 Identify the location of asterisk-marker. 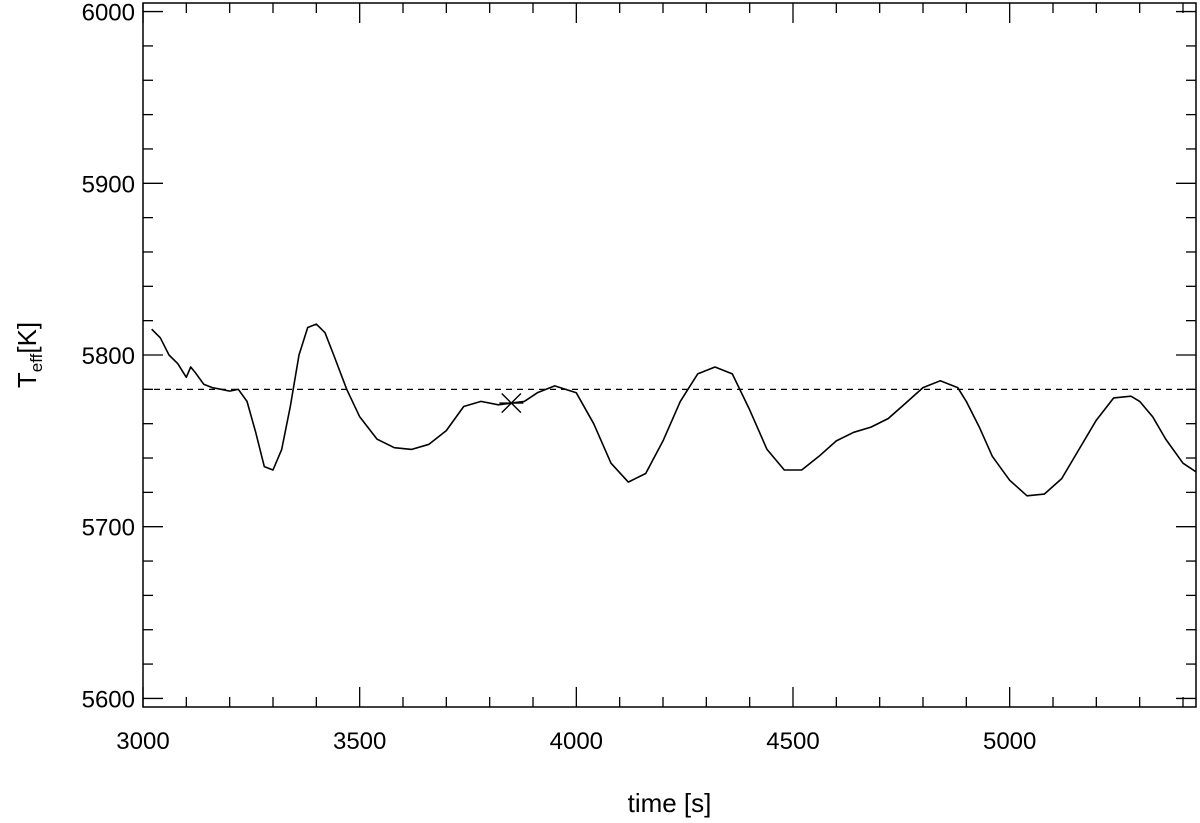
(511, 403).